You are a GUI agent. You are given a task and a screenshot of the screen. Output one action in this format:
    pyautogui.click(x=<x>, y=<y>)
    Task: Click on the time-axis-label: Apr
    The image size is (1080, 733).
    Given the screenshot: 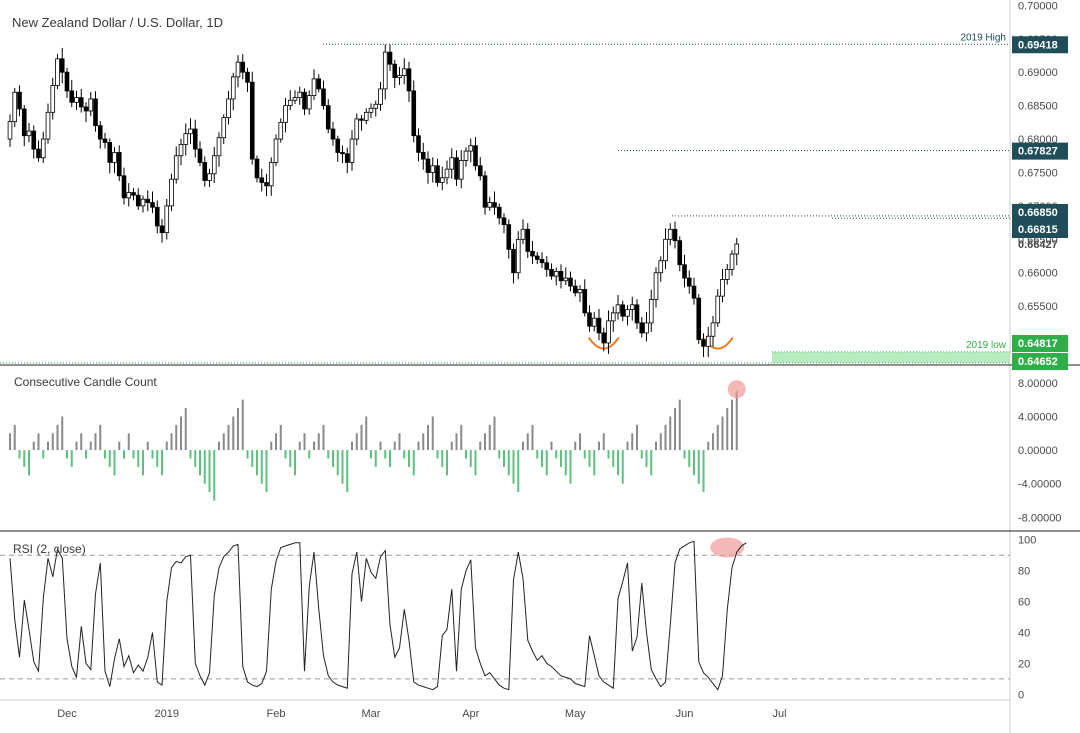 What is the action you would take?
    pyautogui.click(x=470, y=714)
    